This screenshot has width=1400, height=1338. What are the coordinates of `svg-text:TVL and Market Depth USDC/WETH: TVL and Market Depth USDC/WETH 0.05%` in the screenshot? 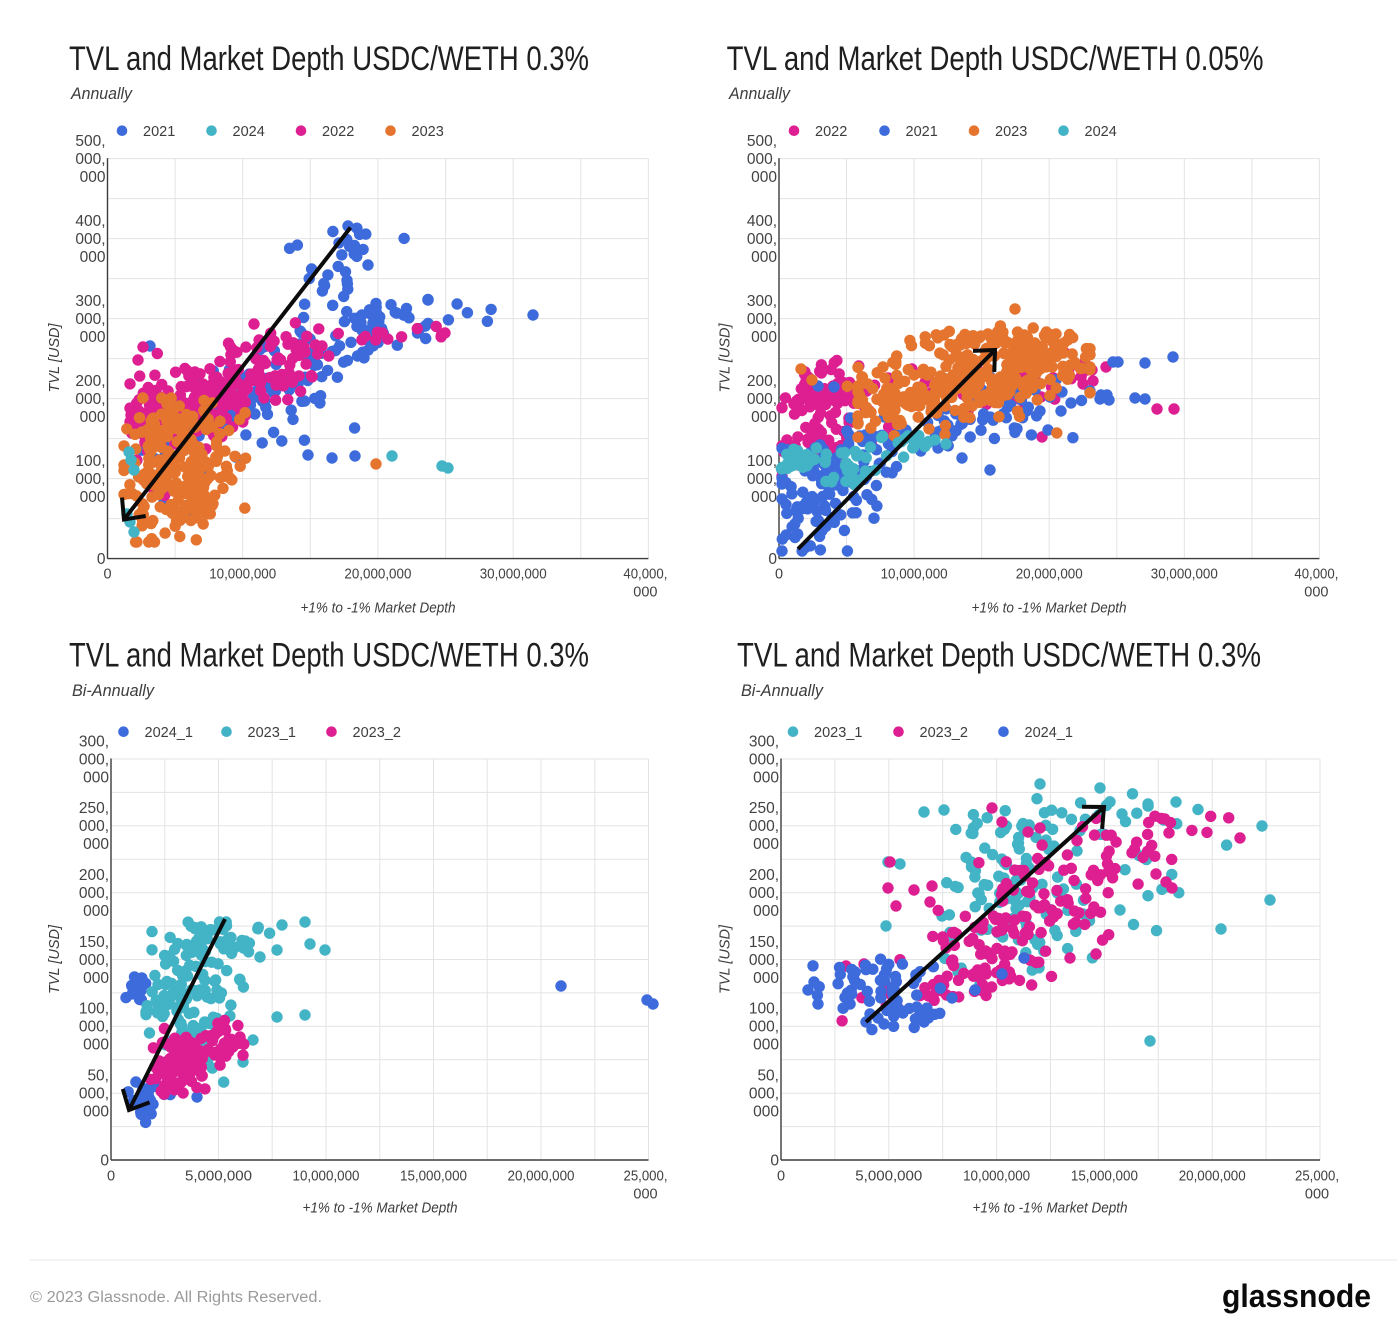 It's located at (995, 59).